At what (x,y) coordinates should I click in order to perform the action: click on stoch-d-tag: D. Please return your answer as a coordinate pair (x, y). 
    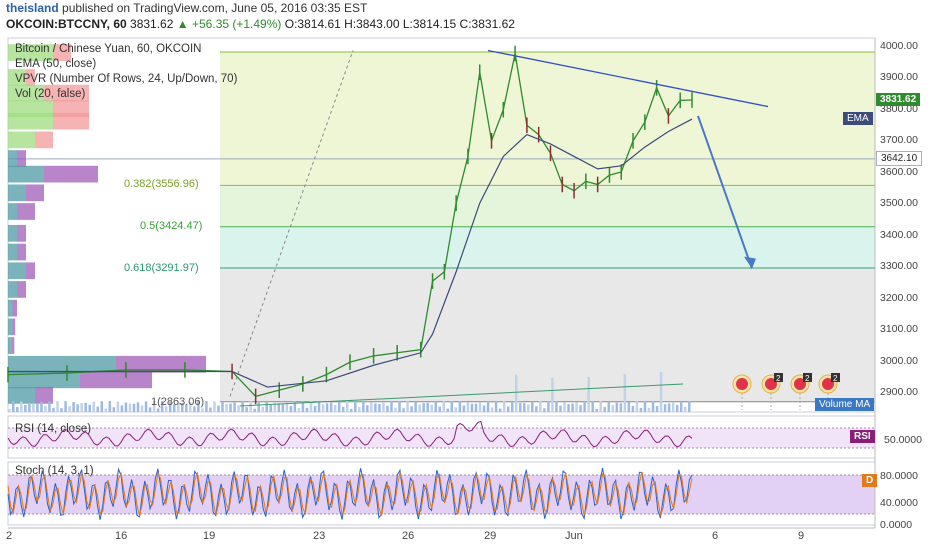
    Looking at the image, I should click on (870, 480).